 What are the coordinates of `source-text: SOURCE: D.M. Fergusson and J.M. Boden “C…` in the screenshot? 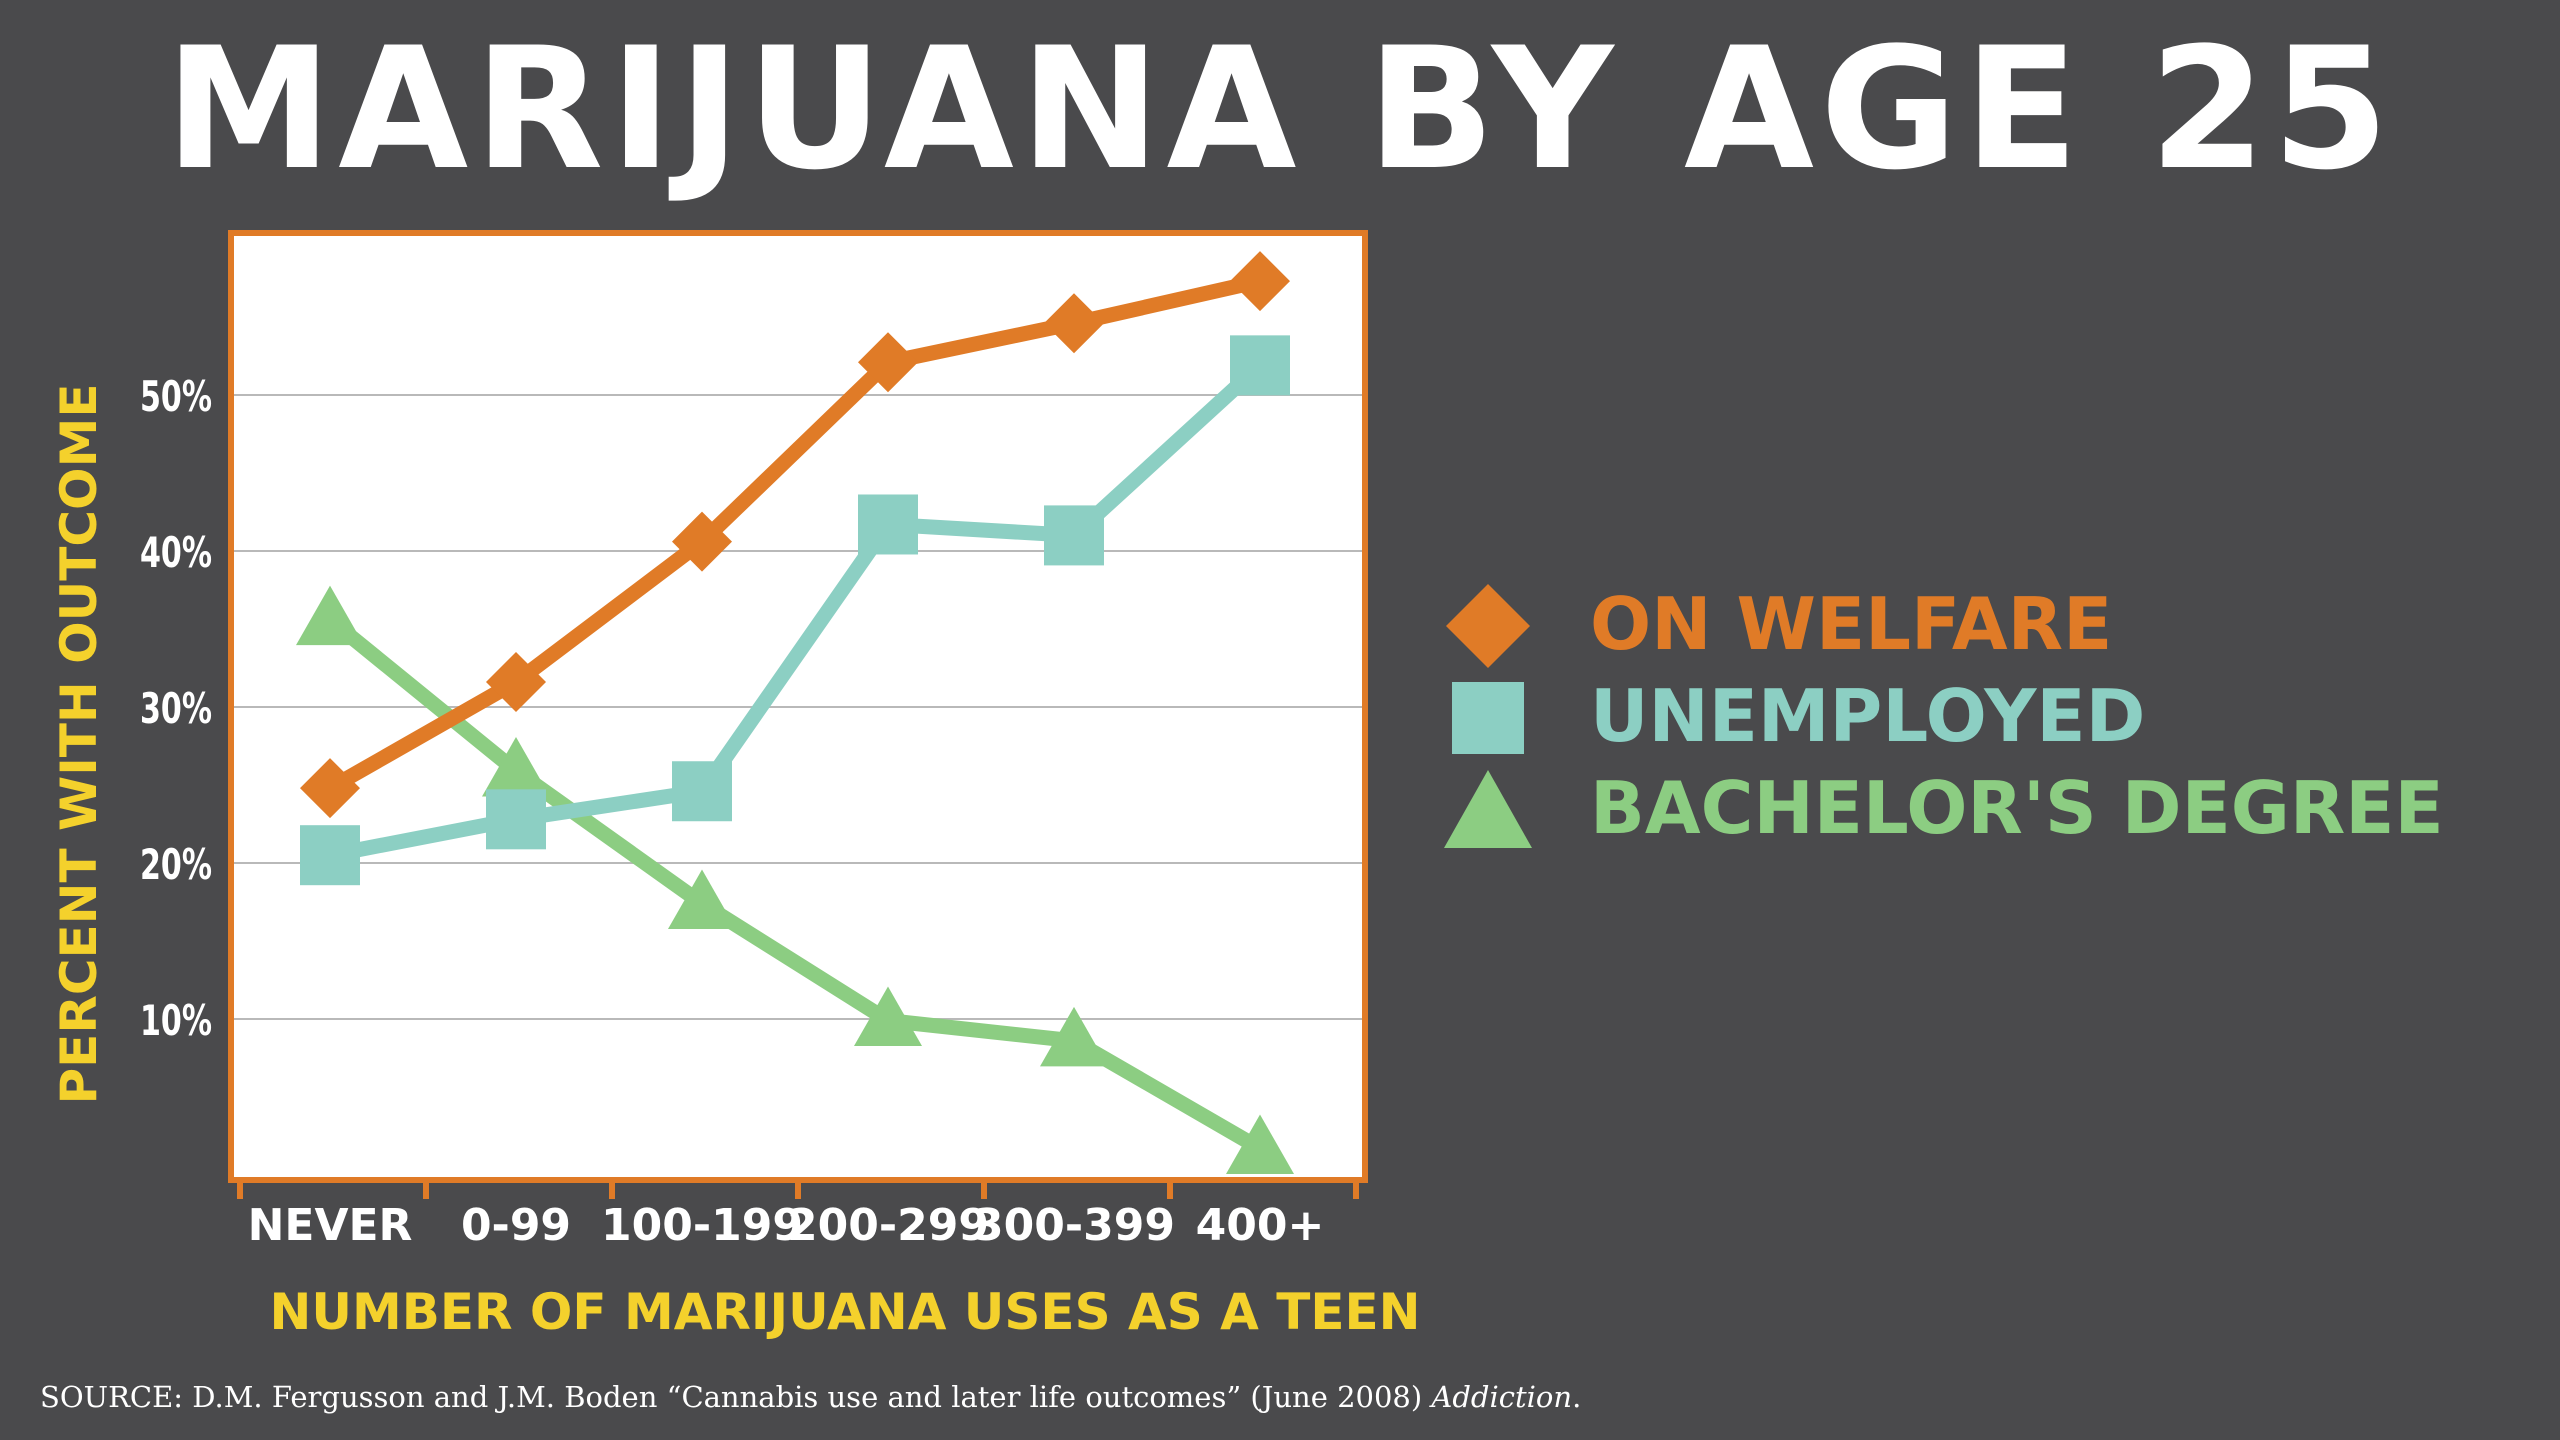 It's located at (736, 1397).